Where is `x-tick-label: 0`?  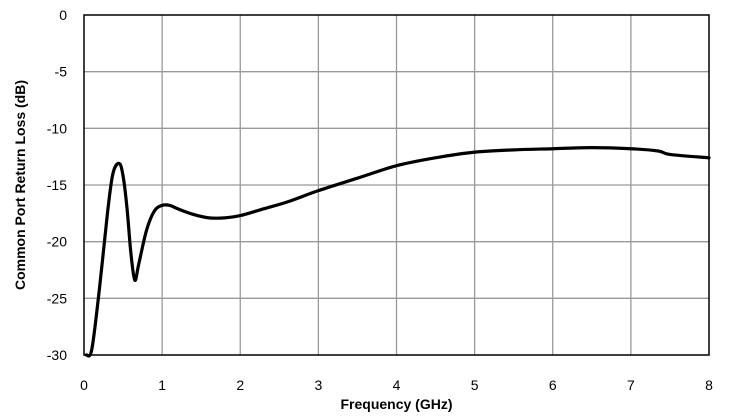
x-tick-label: 0 is located at coordinates (84, 385).